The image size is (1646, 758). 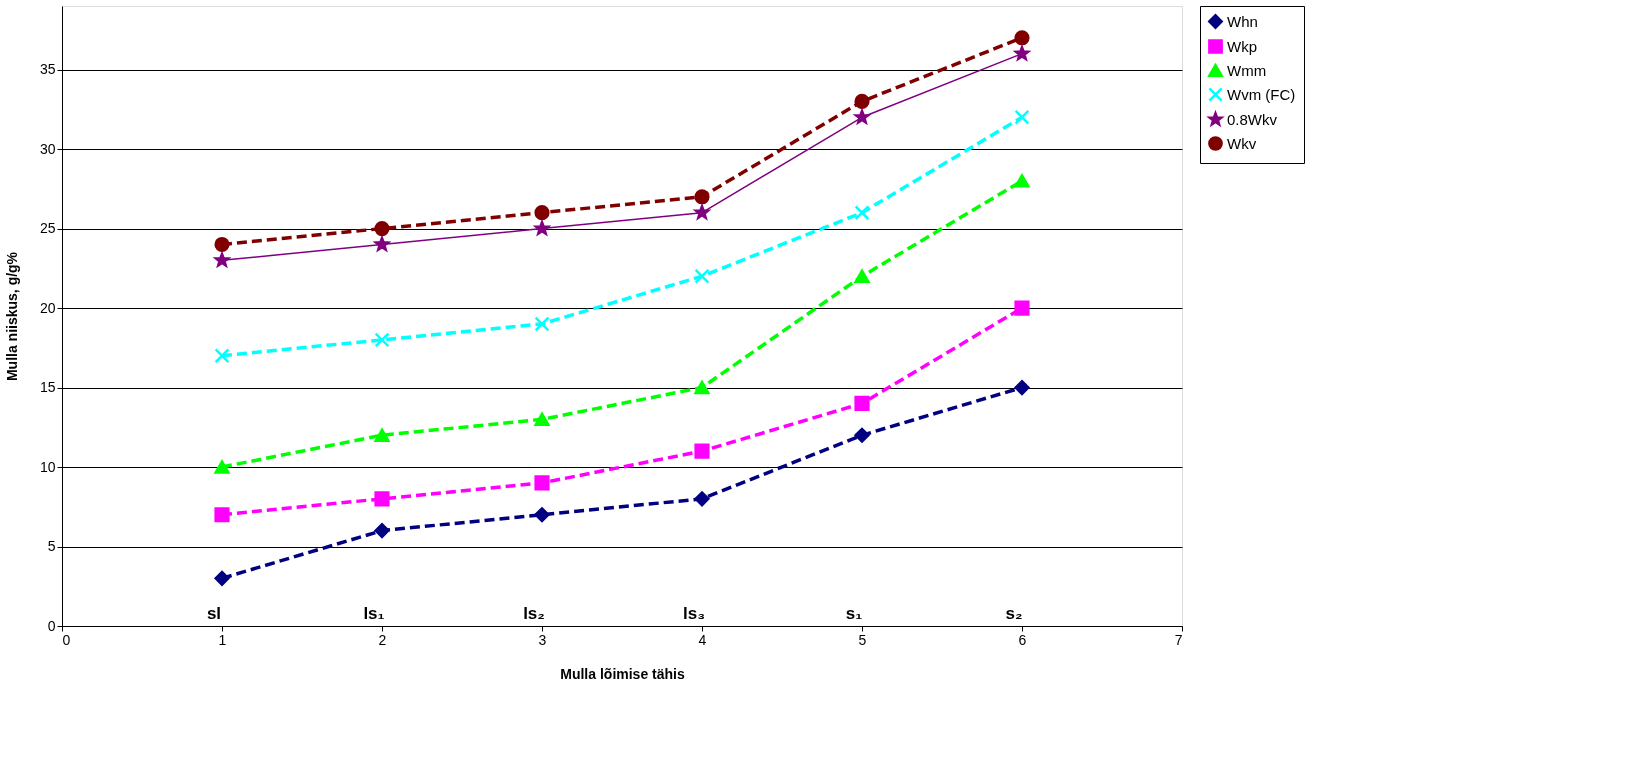 What do you see at coordinates (1261, 94) in the screenshot?
I see `legend-label: Wvm (FC)` at bounding box center [1261, 94].